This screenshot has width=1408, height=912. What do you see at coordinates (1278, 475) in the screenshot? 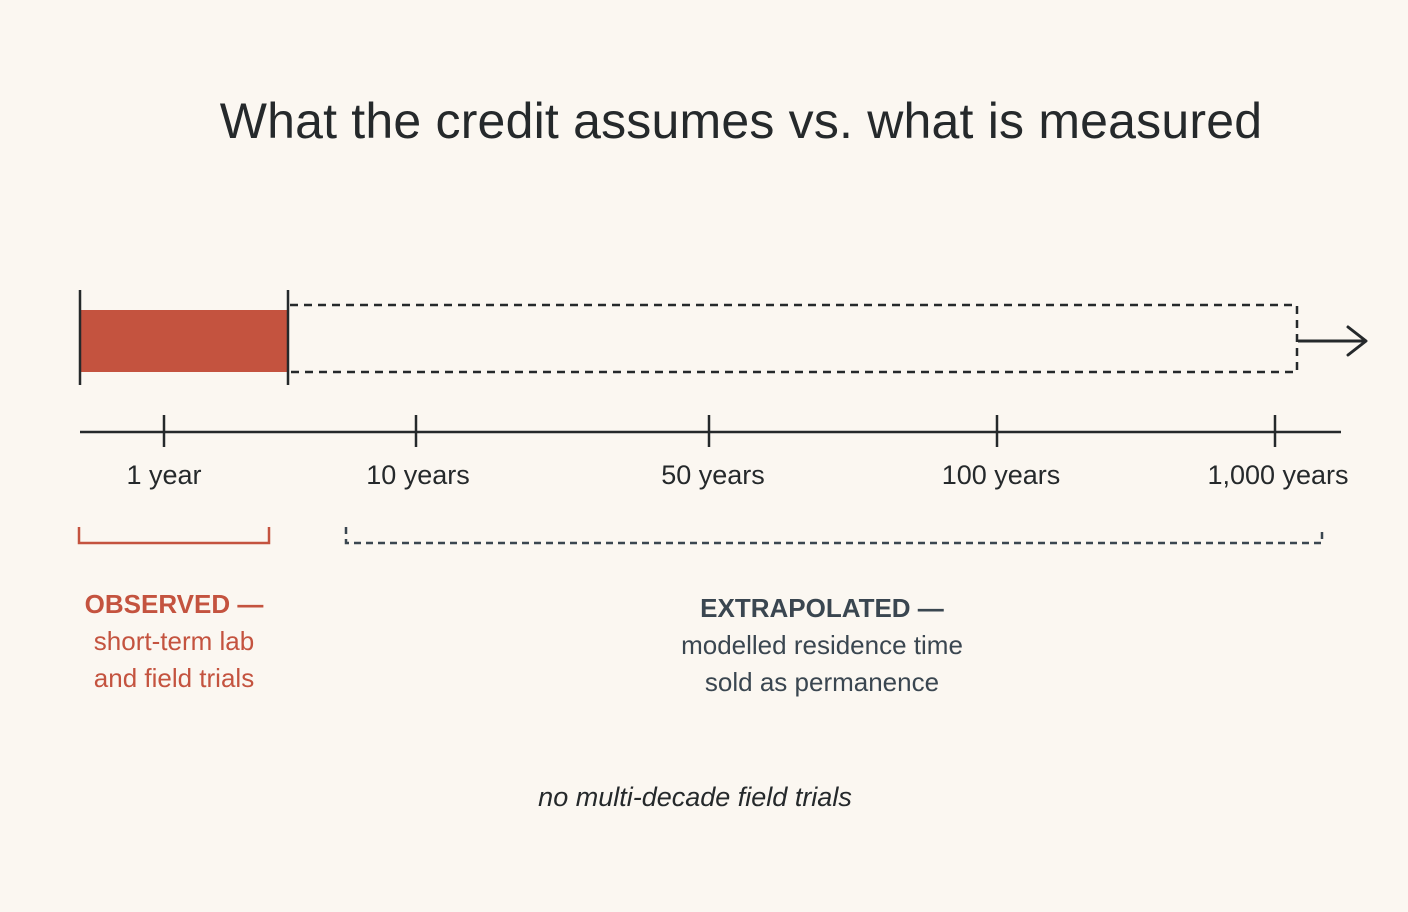
I see `tick-label-1000-years: 1,000 years` at bounding box center [1278, 475].